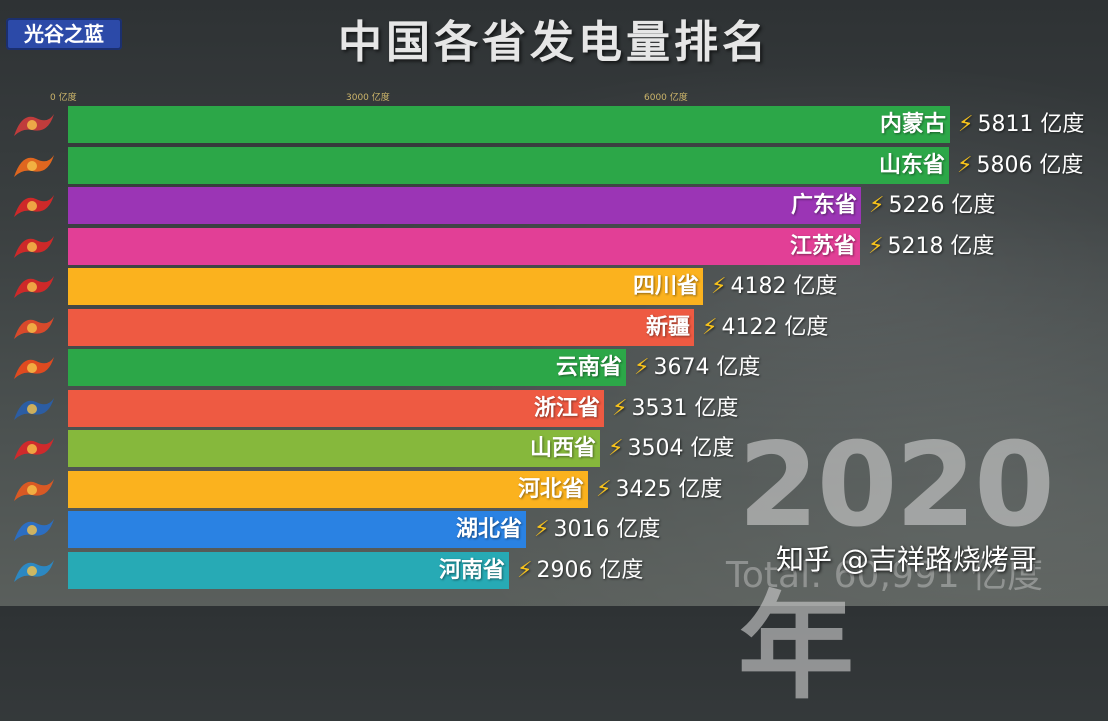 The height and width of the screenshot is (721, 1108). What do you see at coordinates (34, 166) in the screenshot?
I see `shandong-tv-logo-icon` at bounding box center [34, 166].